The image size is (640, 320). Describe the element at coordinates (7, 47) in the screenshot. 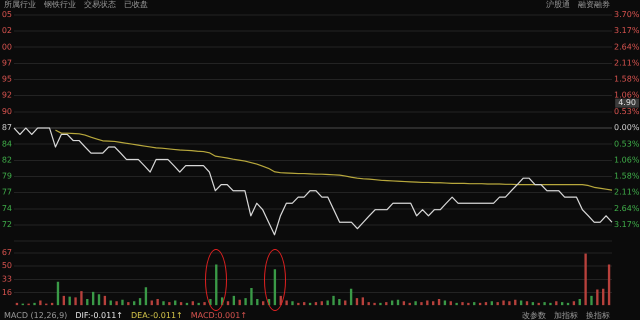

I see `text: 00` at that location.